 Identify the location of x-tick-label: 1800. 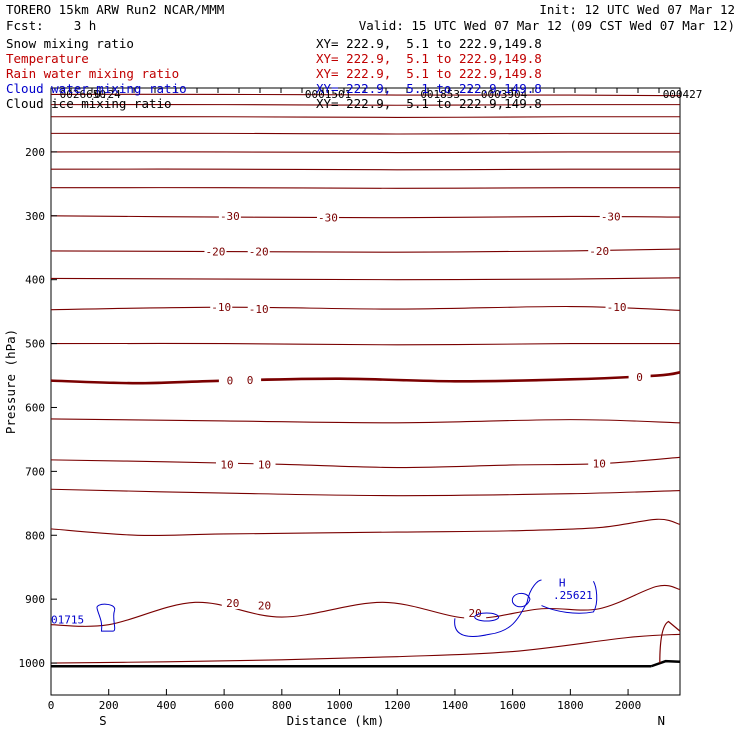
(570, 705).